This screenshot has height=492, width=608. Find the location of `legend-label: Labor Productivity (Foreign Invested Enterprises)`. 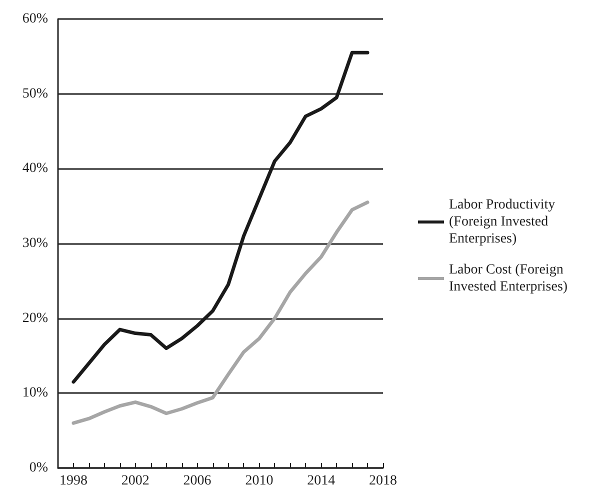

legend-label: Labor Productivity (Foreign Invested Enterprises) is located at coordinates (504, 222).